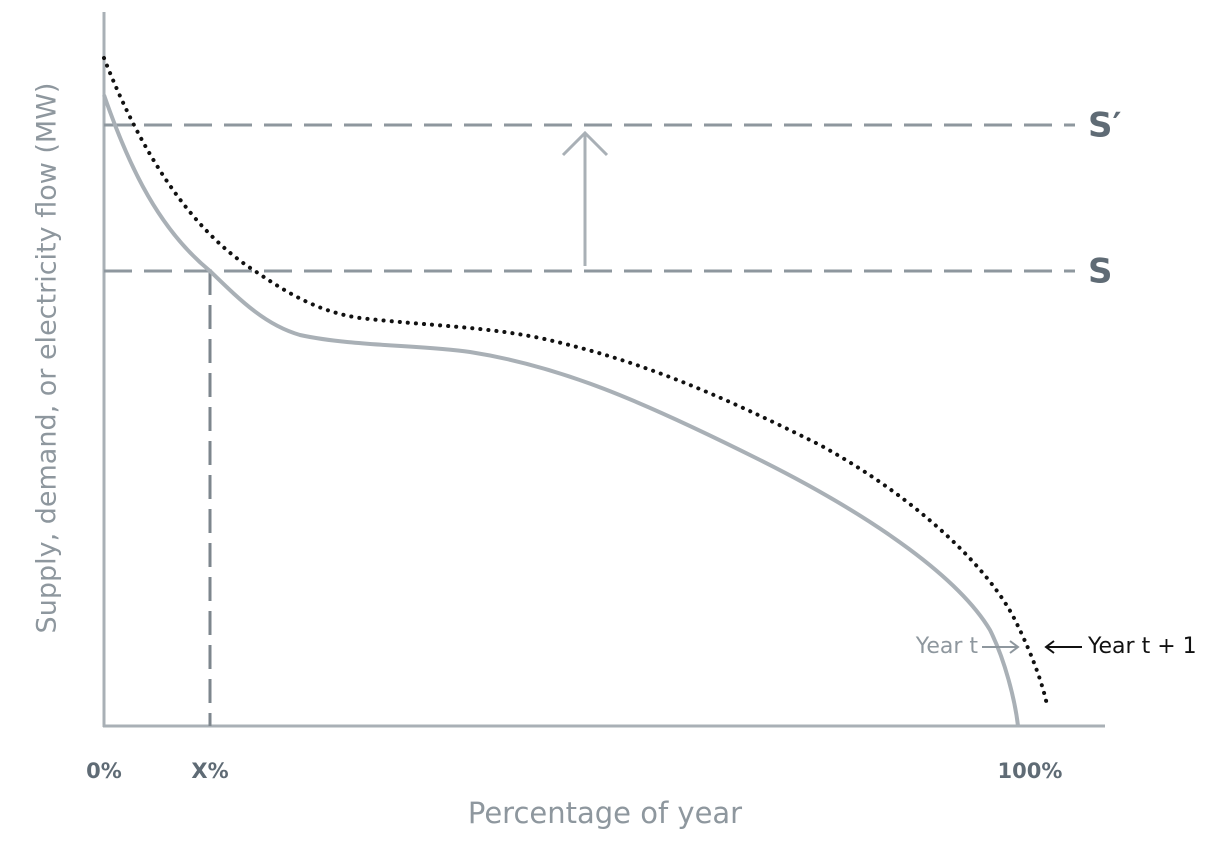 Image resolution: width=1230 pixels, height=854 pixels. I want to click on curve-label: Year t, so click(947, 646).